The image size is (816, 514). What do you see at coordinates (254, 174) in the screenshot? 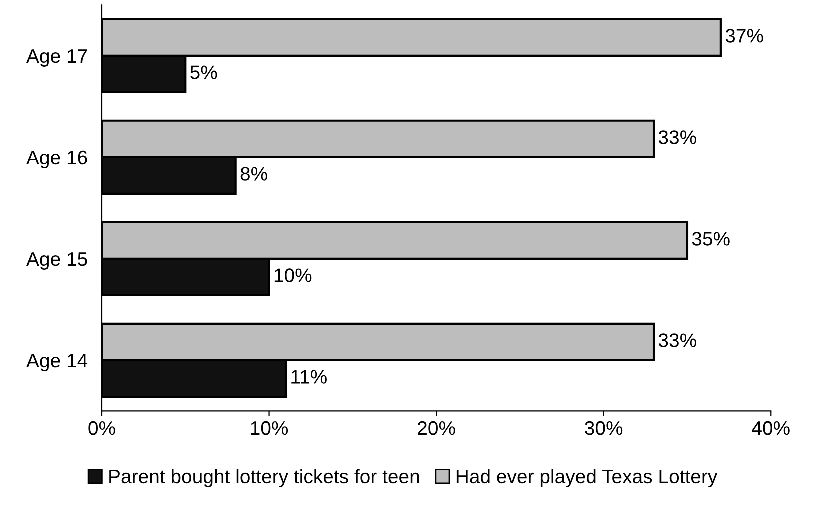
I see `data-label: 8%` at bounding box center [254, 174].